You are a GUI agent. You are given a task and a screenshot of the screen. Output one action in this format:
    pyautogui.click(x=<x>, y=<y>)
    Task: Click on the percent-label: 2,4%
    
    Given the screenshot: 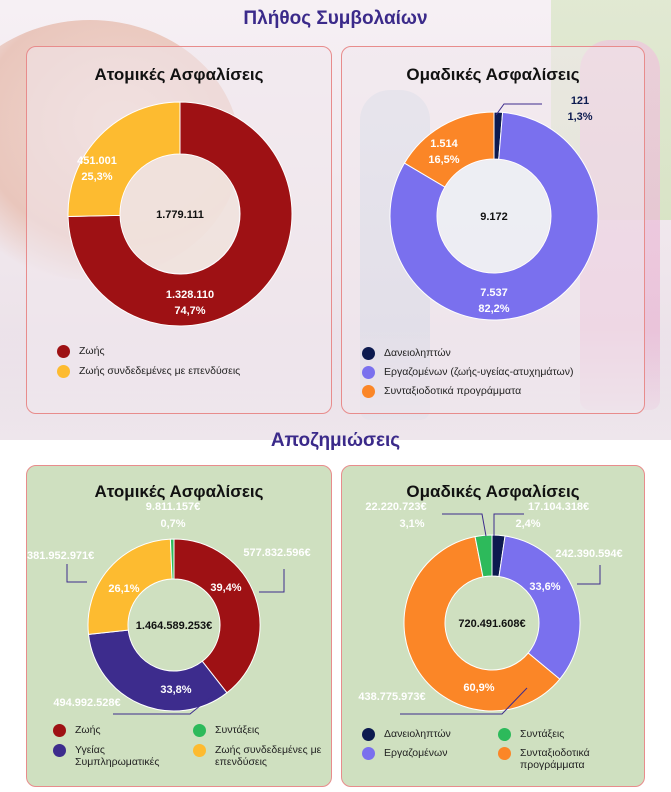 What is the action you would take?
    pyautogui.click(x=527, y=524)
    